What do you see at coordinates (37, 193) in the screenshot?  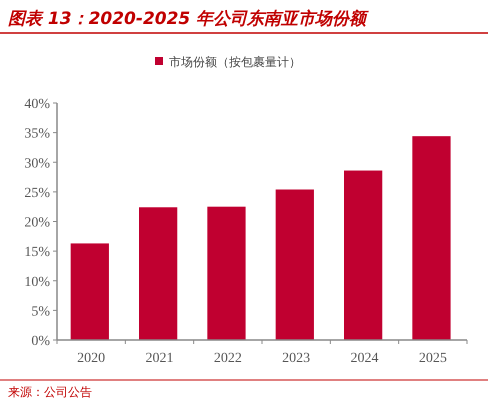 I see `y-tick-label: 25%` at bounding box center [37, 193].